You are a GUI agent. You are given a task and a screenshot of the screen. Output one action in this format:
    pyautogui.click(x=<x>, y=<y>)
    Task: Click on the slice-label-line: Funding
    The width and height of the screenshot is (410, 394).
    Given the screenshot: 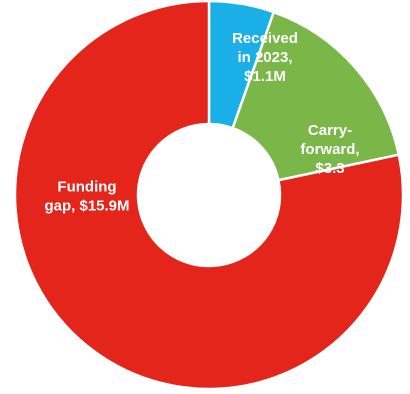 What is the action you would take?
    pyautogui.click(x=86, y=186)
    